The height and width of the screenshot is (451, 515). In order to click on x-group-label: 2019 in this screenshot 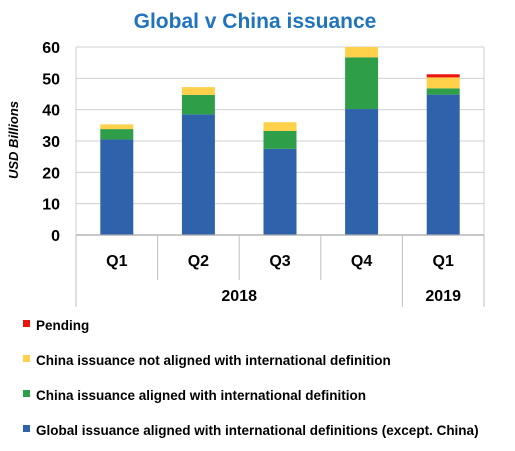, I will do `click(443, 296)`.